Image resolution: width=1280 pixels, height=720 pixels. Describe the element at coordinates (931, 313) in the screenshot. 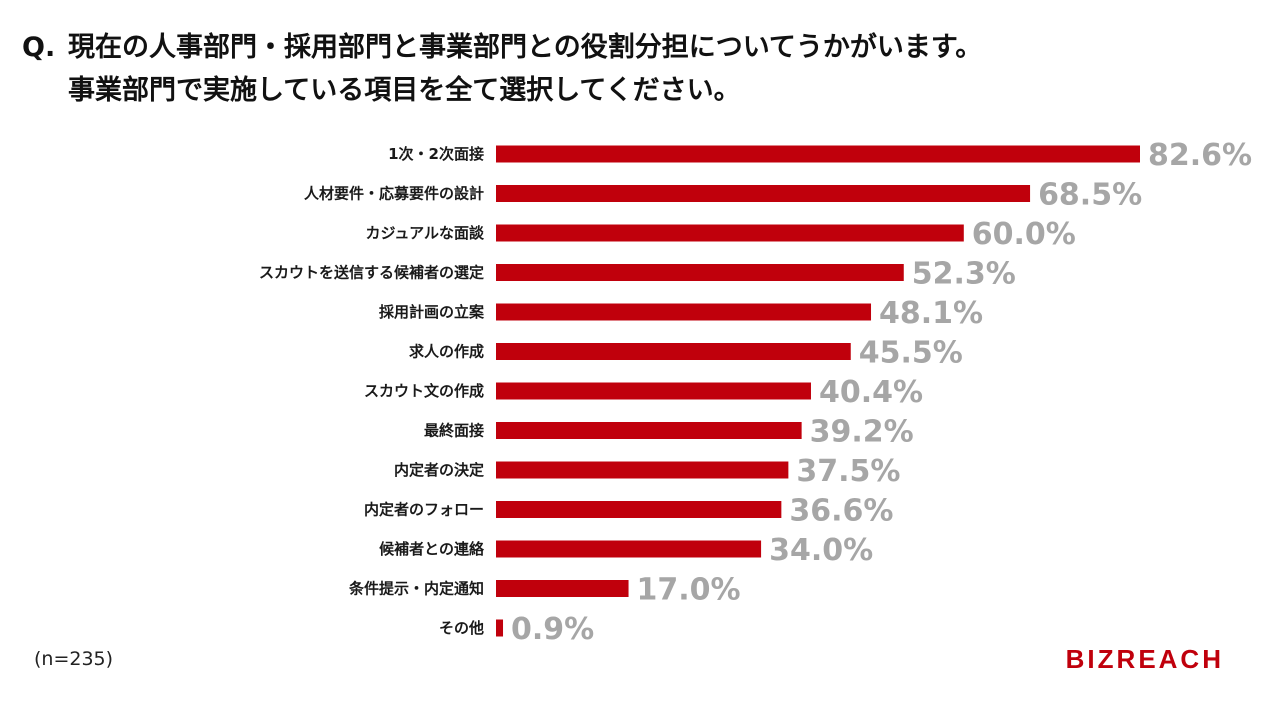

I see `value-label: 48.1%` at that location.